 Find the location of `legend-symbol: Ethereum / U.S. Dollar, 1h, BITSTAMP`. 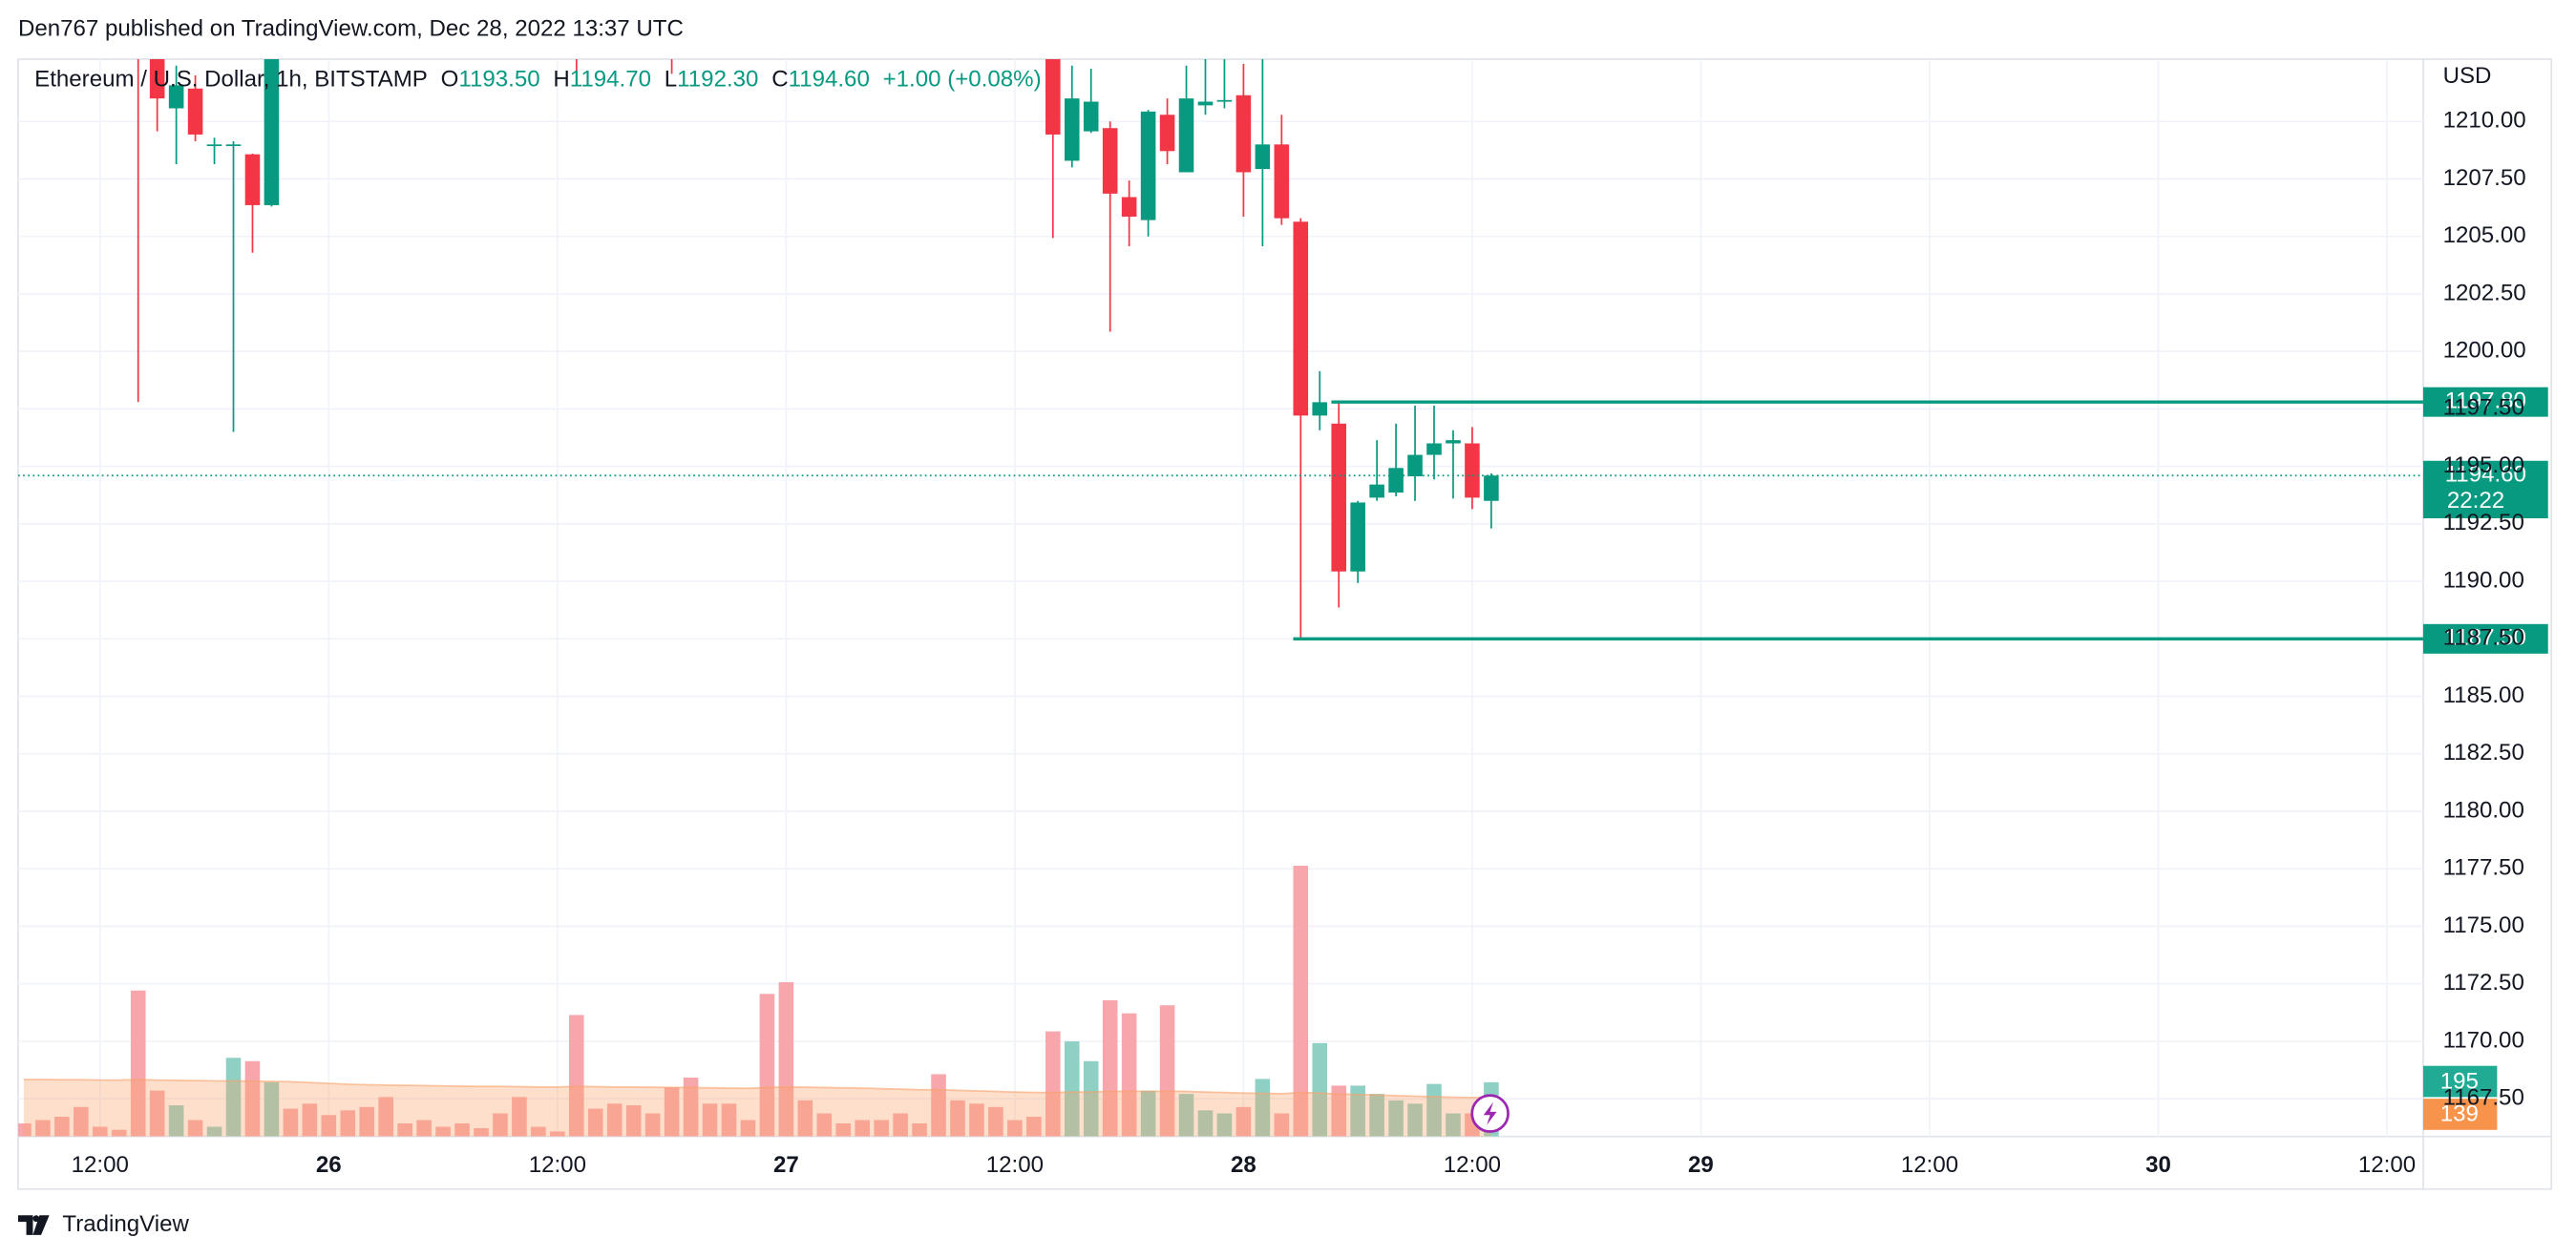

legend-symbol: Ethereum / U.S. Dollar, 1h, BITSTAMP is located at coordinates (231, 80).